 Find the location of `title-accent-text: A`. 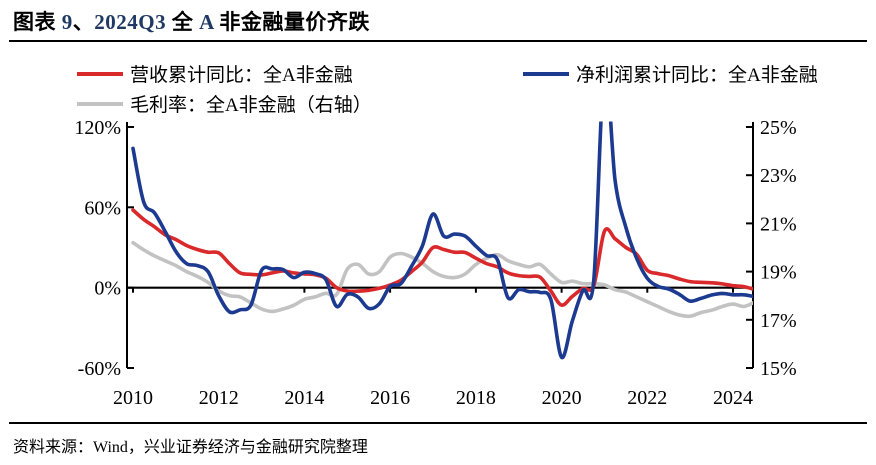

title-accent-text: A is located at coordinates (206, 22).